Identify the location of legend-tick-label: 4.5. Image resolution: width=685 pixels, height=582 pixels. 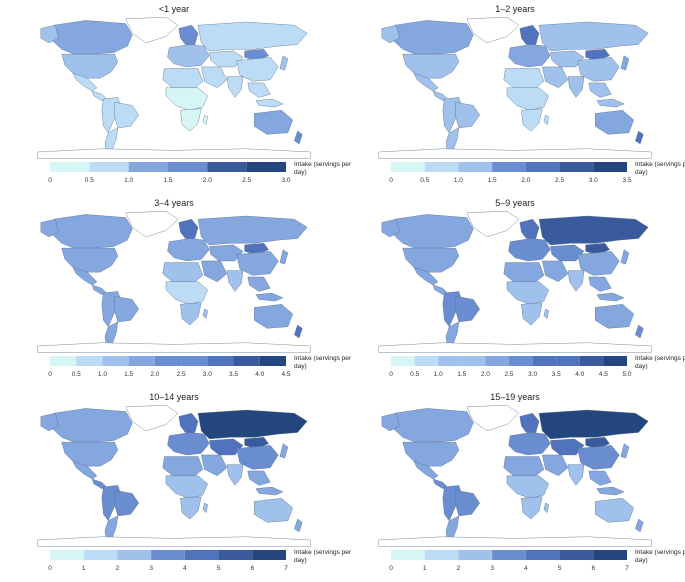
(603, 374).